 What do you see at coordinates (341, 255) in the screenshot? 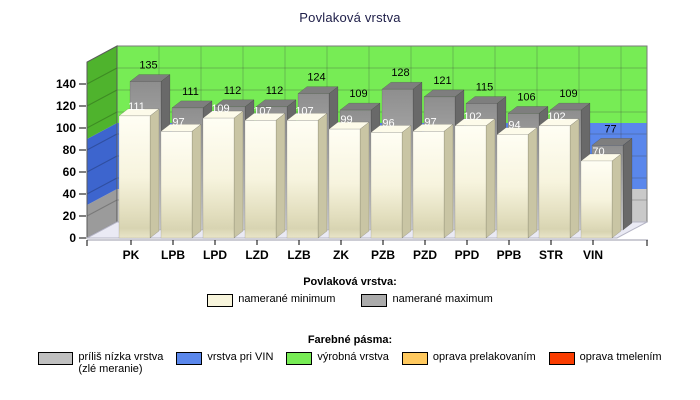
I see `x-tick-label: ZK` at bounding box center [341, 255].